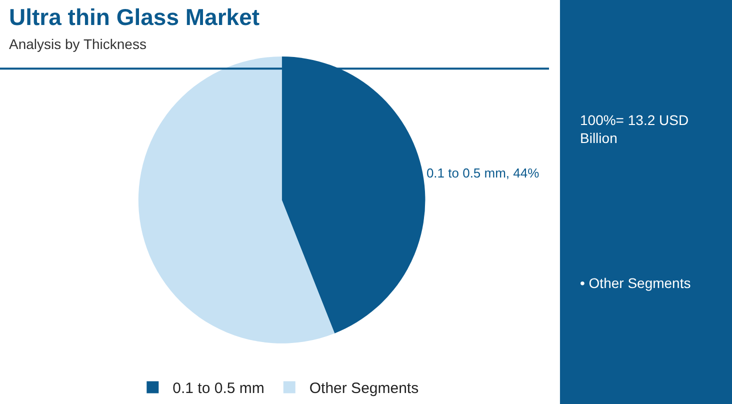 This screenshot has width=732, height=404. Describe the element at coordinates (483, 172) in the screenshot. I see `data-label: 0.1 to 0.5 mm, 44%` at that location.